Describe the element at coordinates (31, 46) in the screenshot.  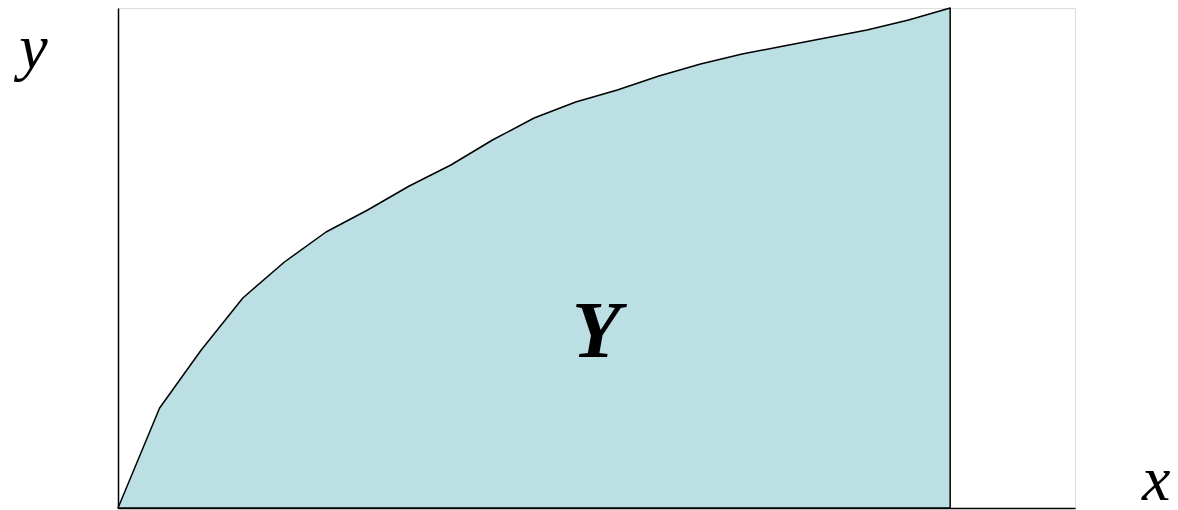
I see `y-axis-title: y` at that location.